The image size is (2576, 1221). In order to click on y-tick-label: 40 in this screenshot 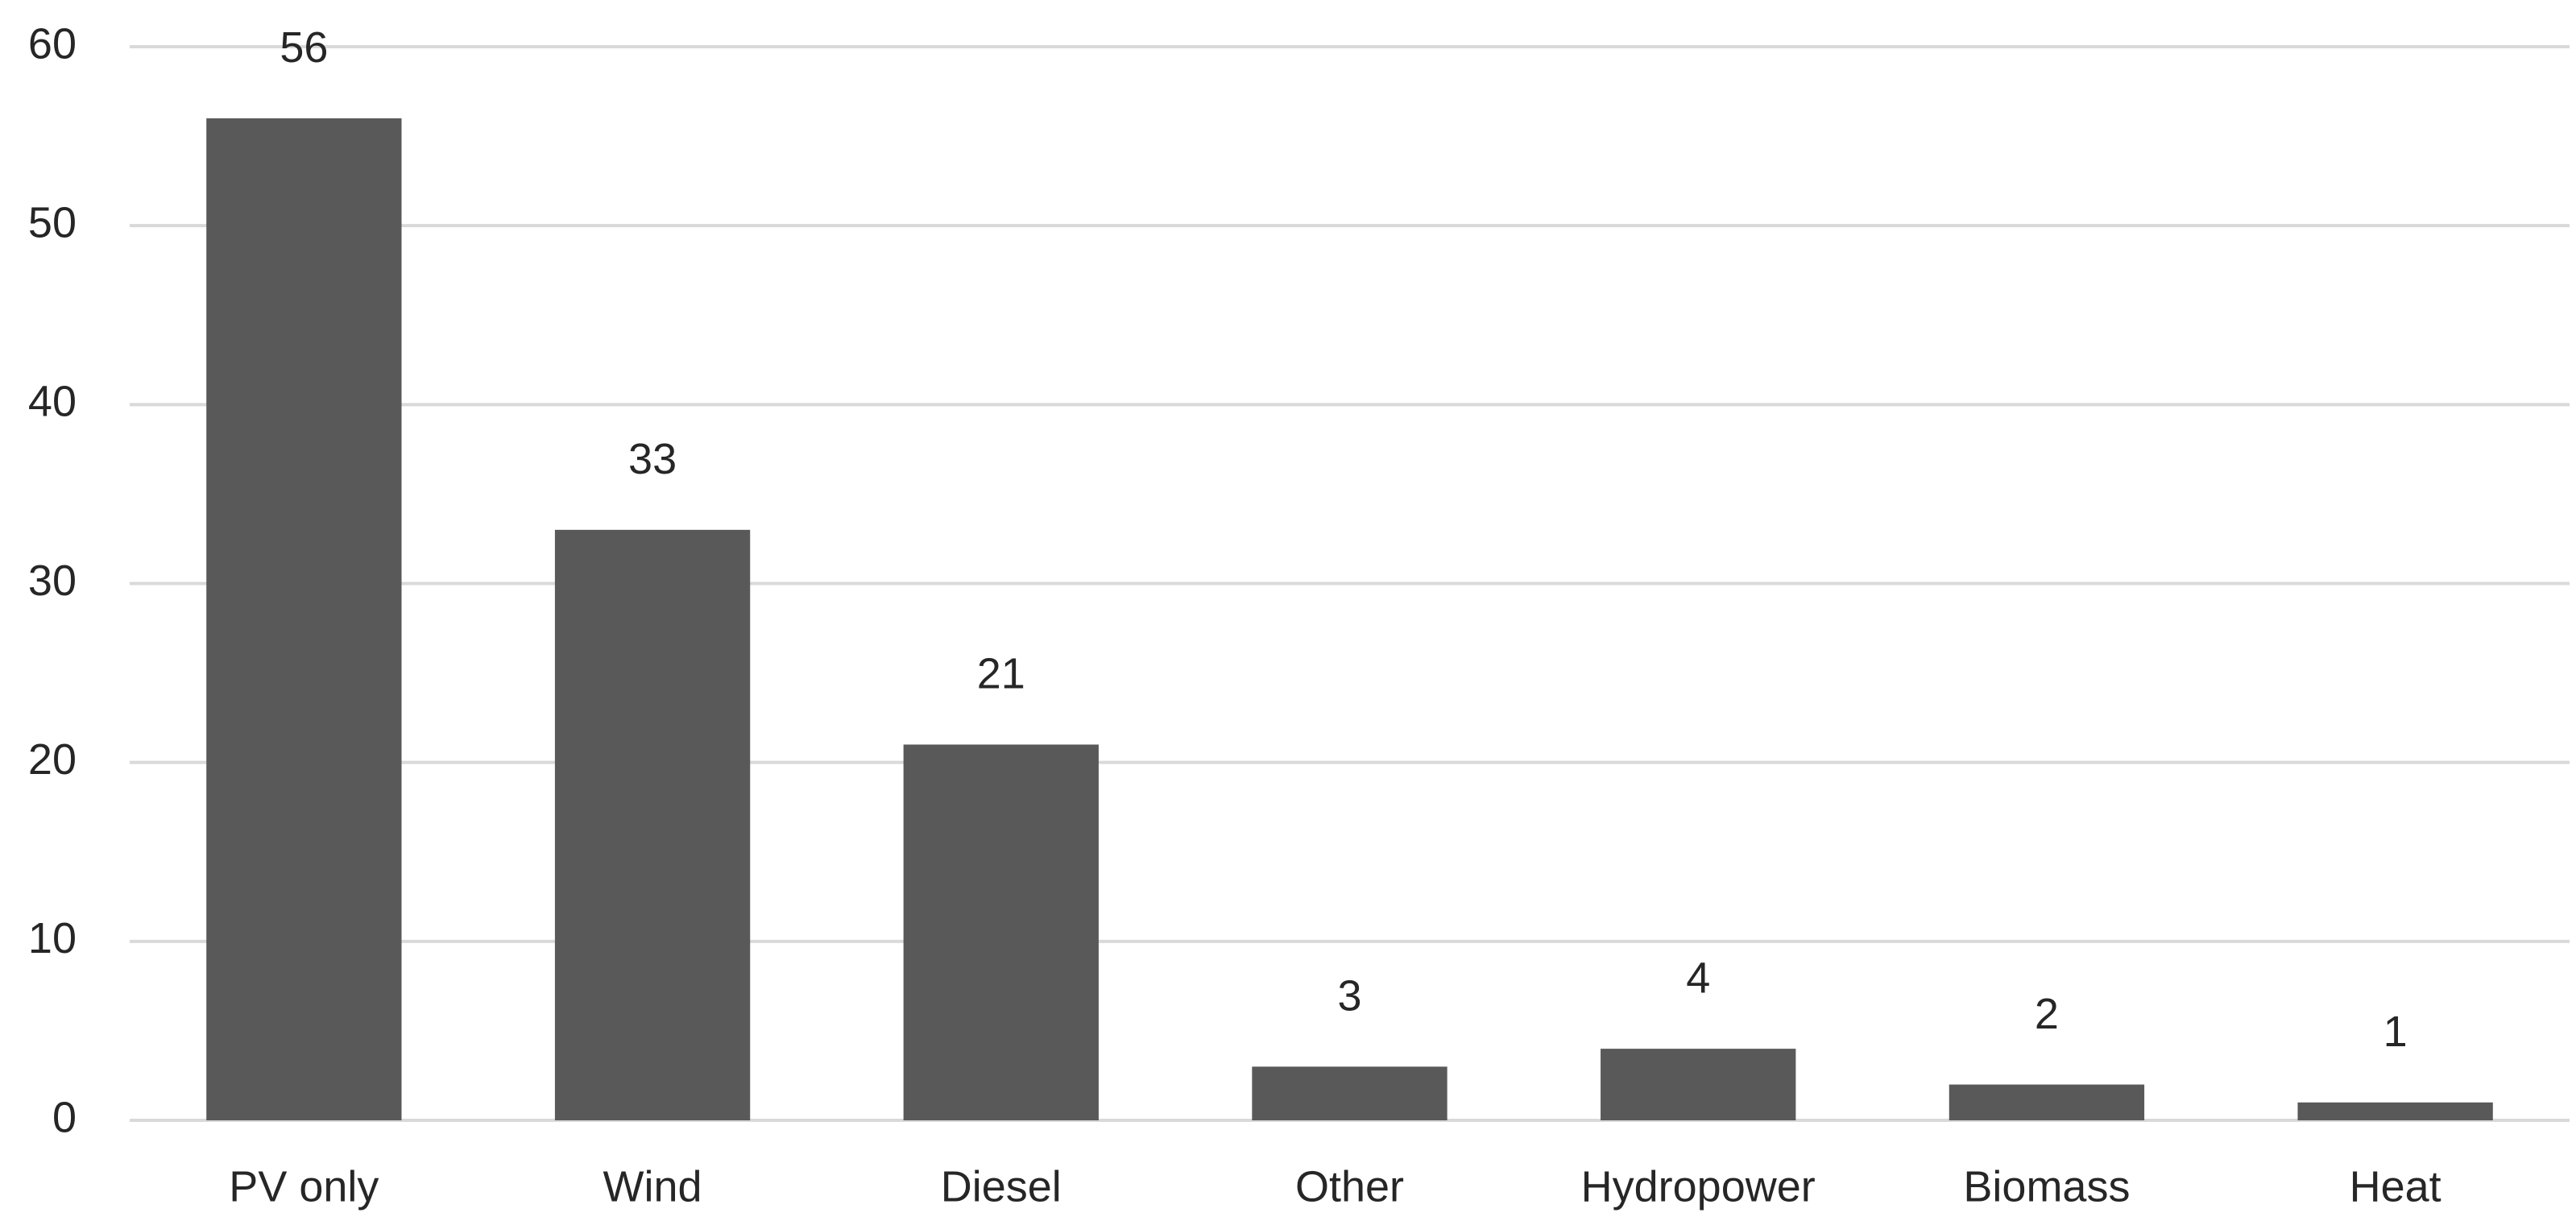, I will do `click(52, 402)`.